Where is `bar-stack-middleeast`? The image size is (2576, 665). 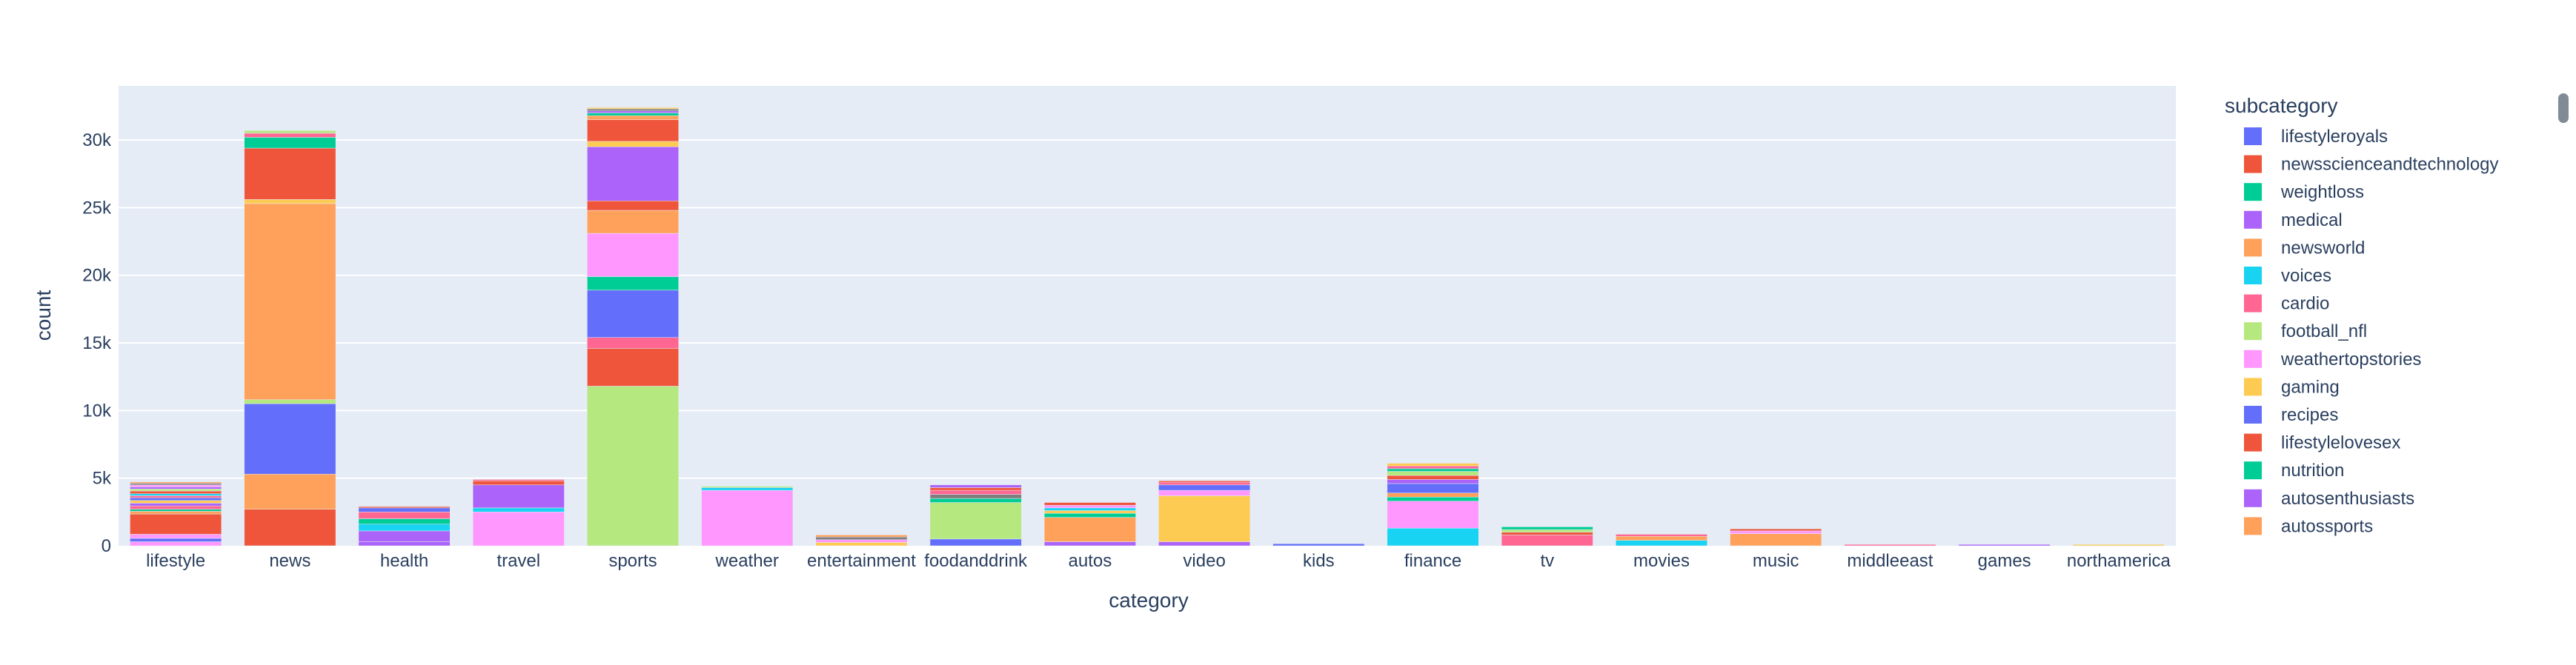 bar-stack-middleeast is located at coordinates (1890, 545).